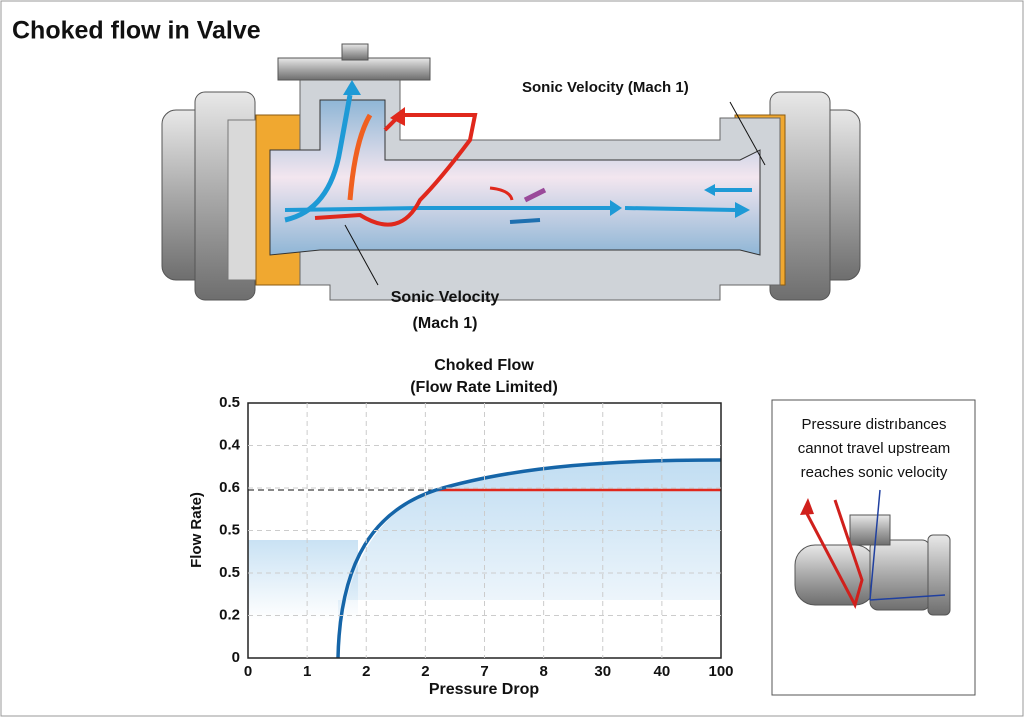 Image resolution: width=1024 pixels, height=717 pixels. Describe the element at coordinates (484, 689) in the screenshot. I see `x-axis-label: Pressure Drop` at that location.